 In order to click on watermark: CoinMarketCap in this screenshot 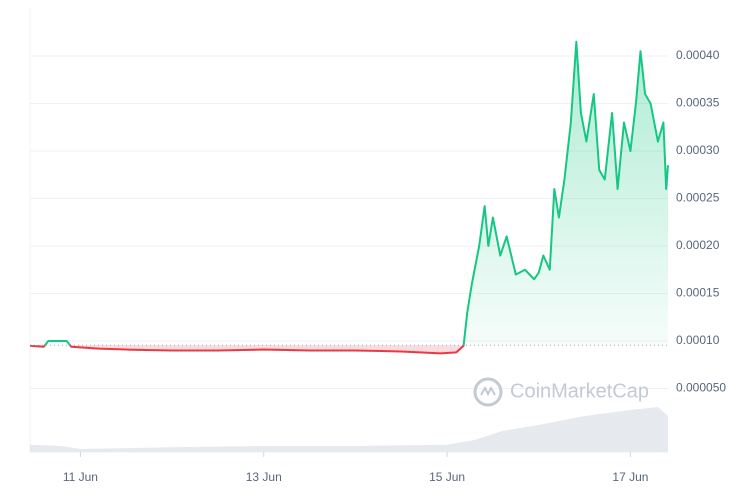, I will do `click(579, 391)`.